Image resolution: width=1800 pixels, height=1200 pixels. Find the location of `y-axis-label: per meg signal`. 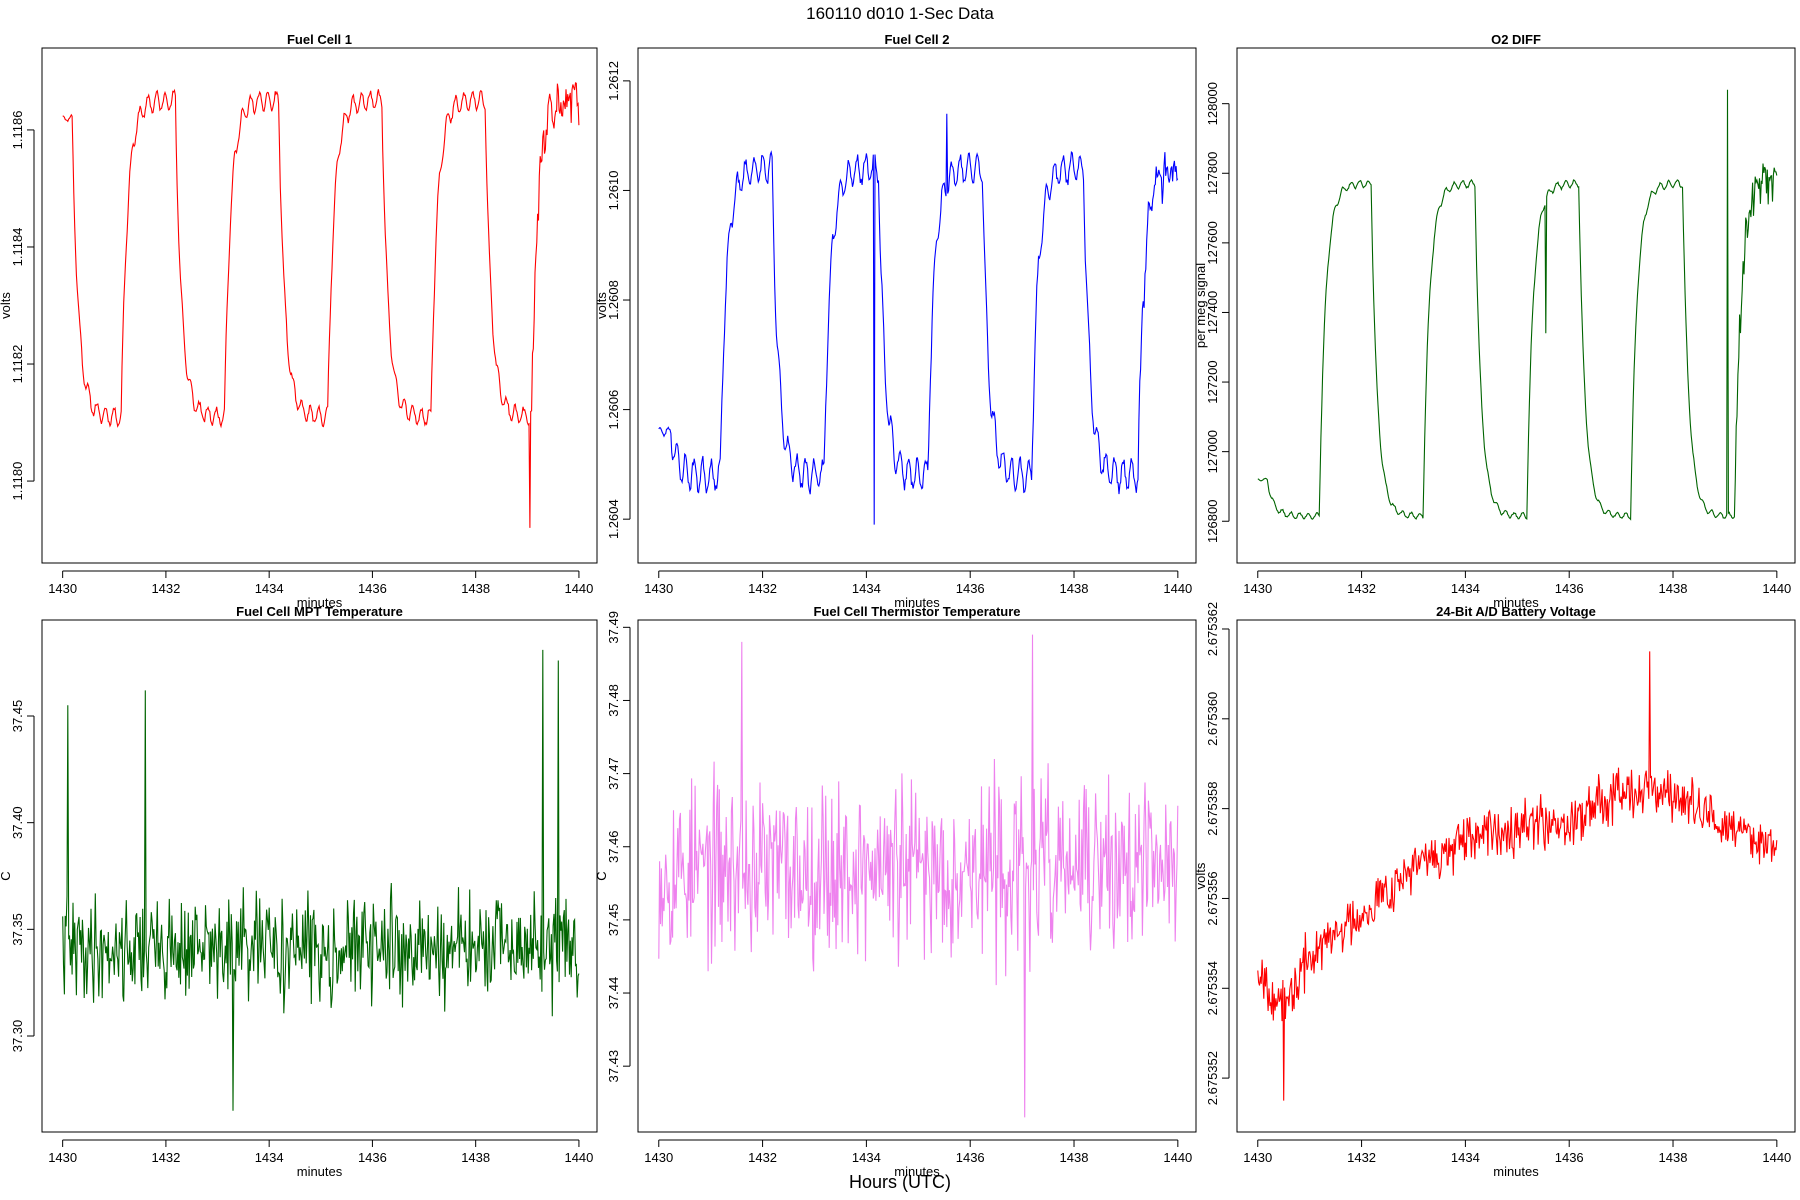

y-axis-label: per meg signal is located at coordinates (1200, 305).